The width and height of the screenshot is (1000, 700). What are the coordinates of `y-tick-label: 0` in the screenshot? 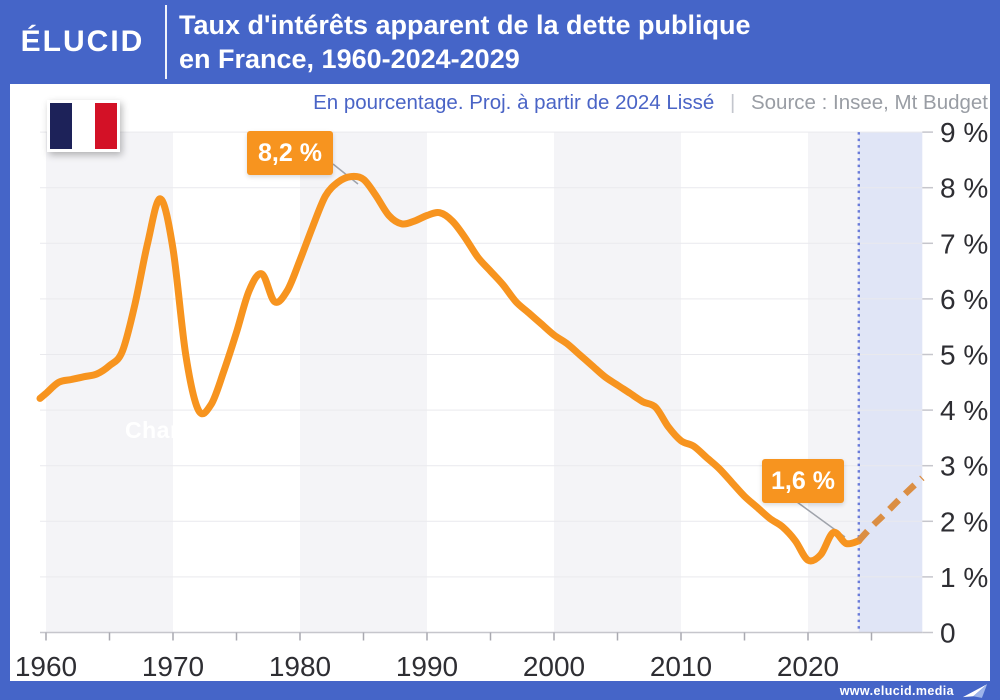 It's located at (948, 633).